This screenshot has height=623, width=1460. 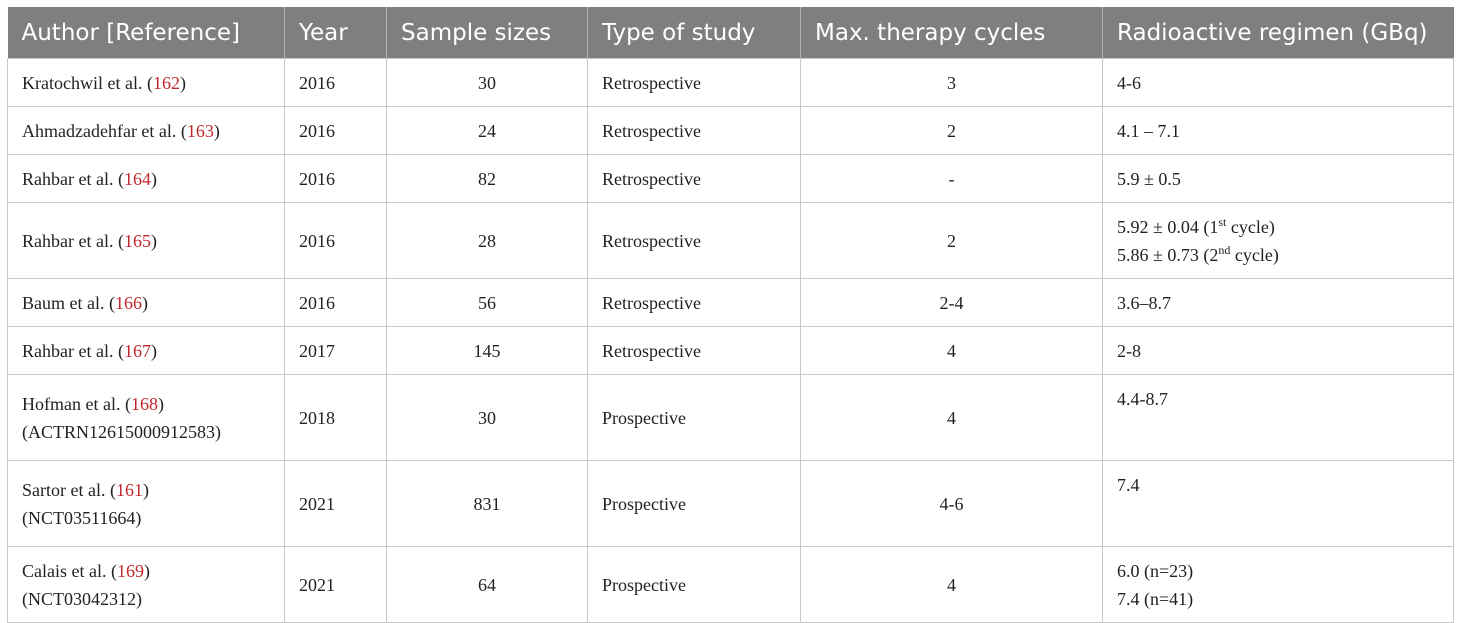 I want to click on regimen-cell: 7.4, so click(x=1278, y=503).